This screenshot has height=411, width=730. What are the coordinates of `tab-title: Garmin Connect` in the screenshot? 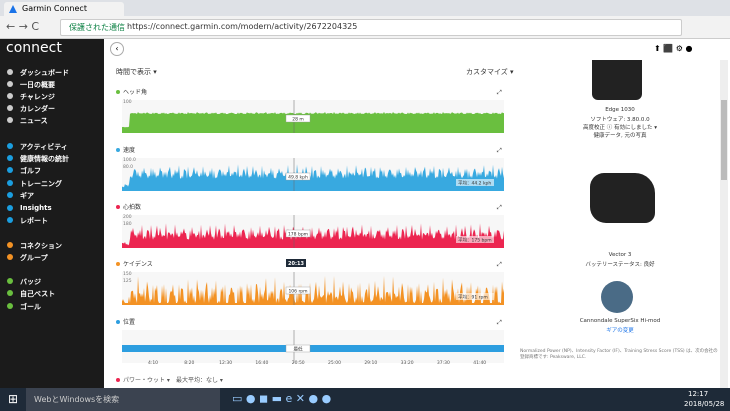 It's located at (54, 8).